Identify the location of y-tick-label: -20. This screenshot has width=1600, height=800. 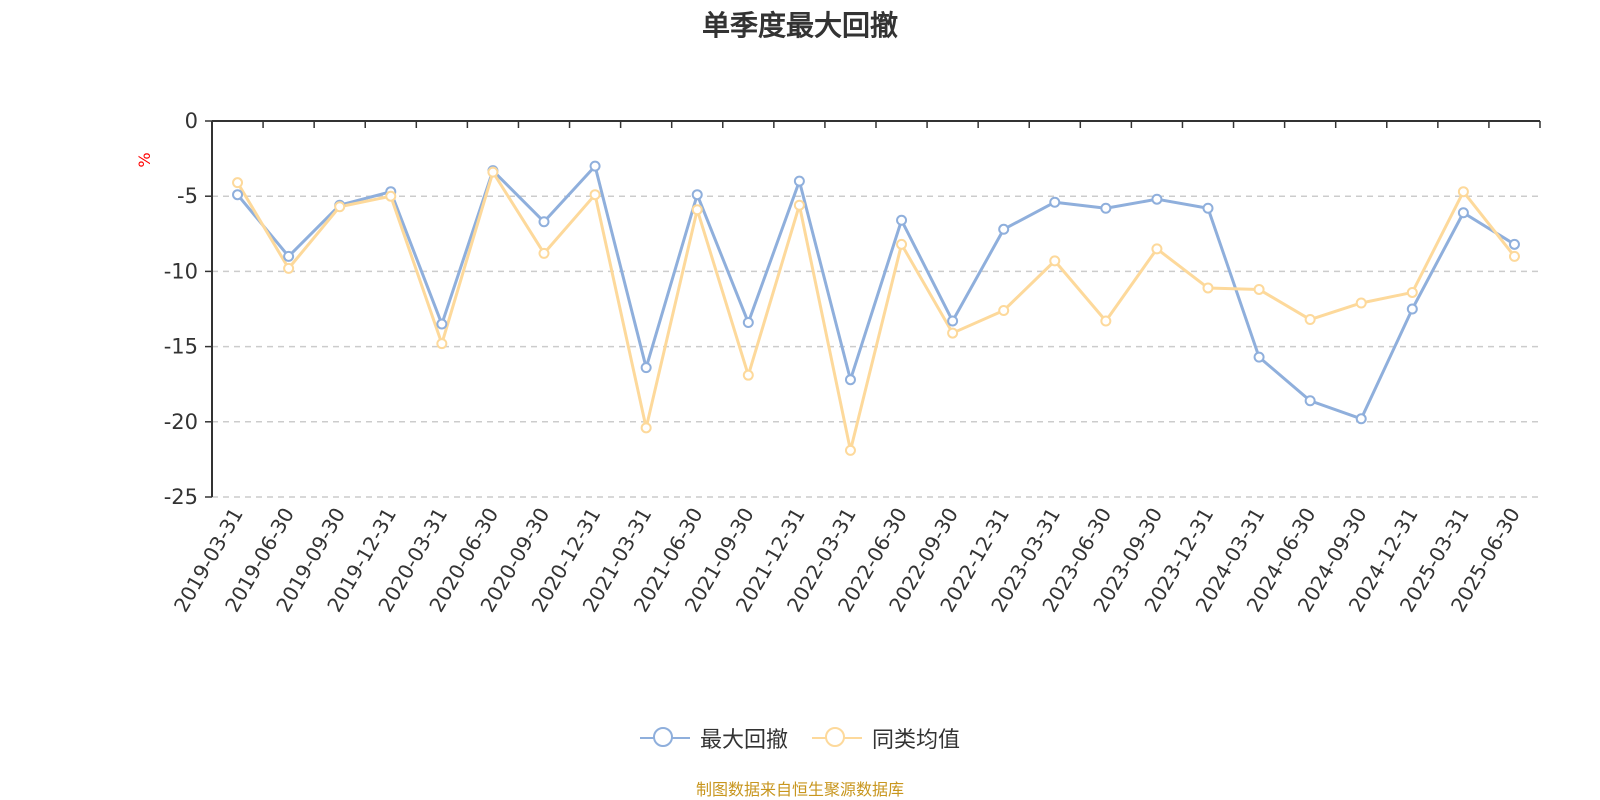
(181, 422).